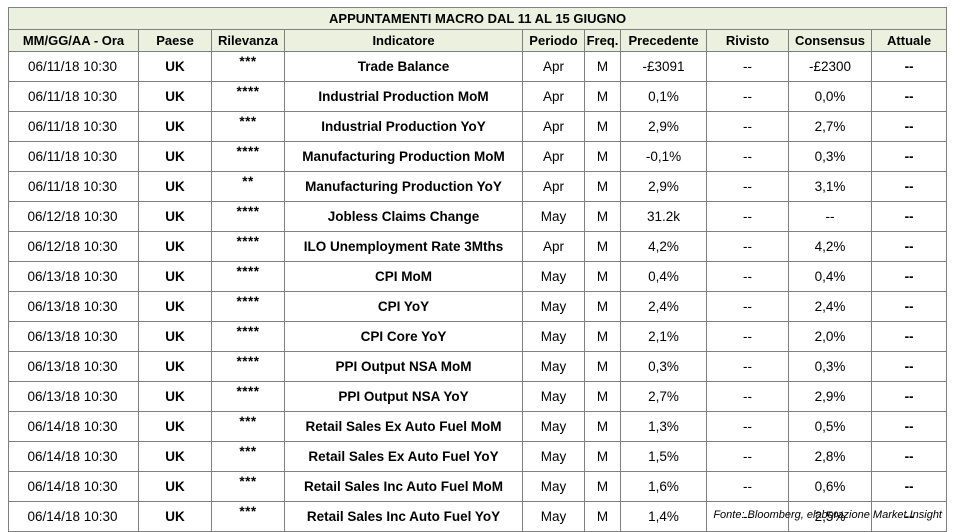 The height and width of the screenshot is (532, 954). I want to click on cell-previous: 2,7%, so click(663, 396).